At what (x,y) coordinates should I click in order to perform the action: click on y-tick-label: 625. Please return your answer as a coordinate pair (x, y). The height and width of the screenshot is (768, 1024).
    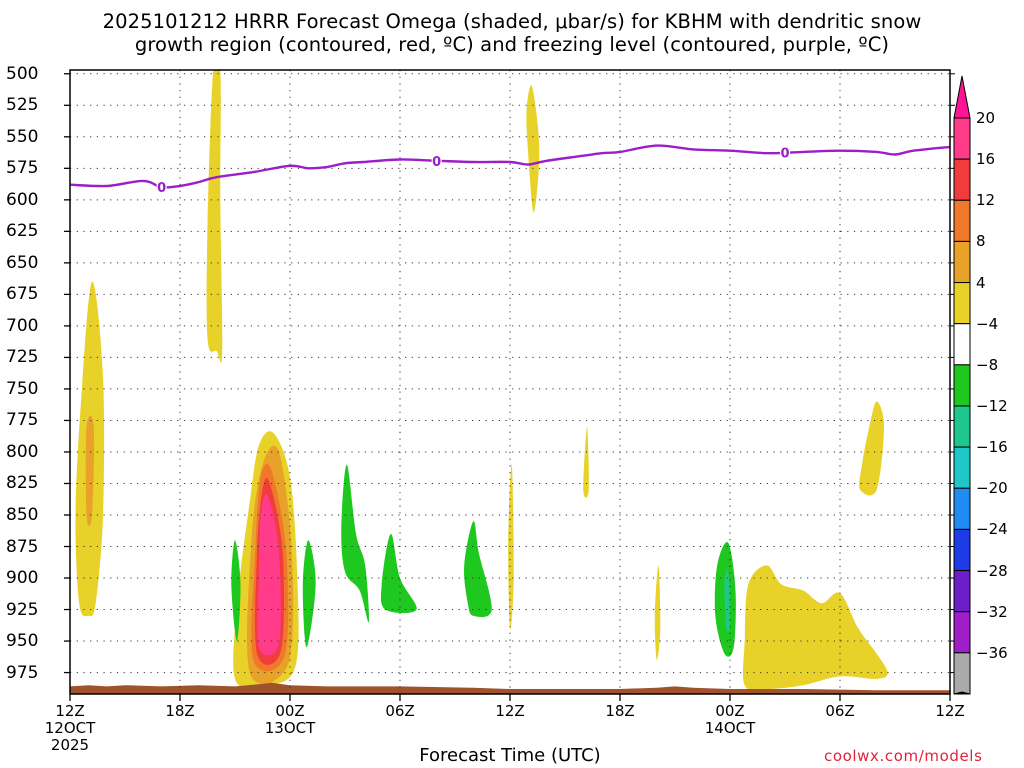
    Looking at the image, I should click on (22, 231).